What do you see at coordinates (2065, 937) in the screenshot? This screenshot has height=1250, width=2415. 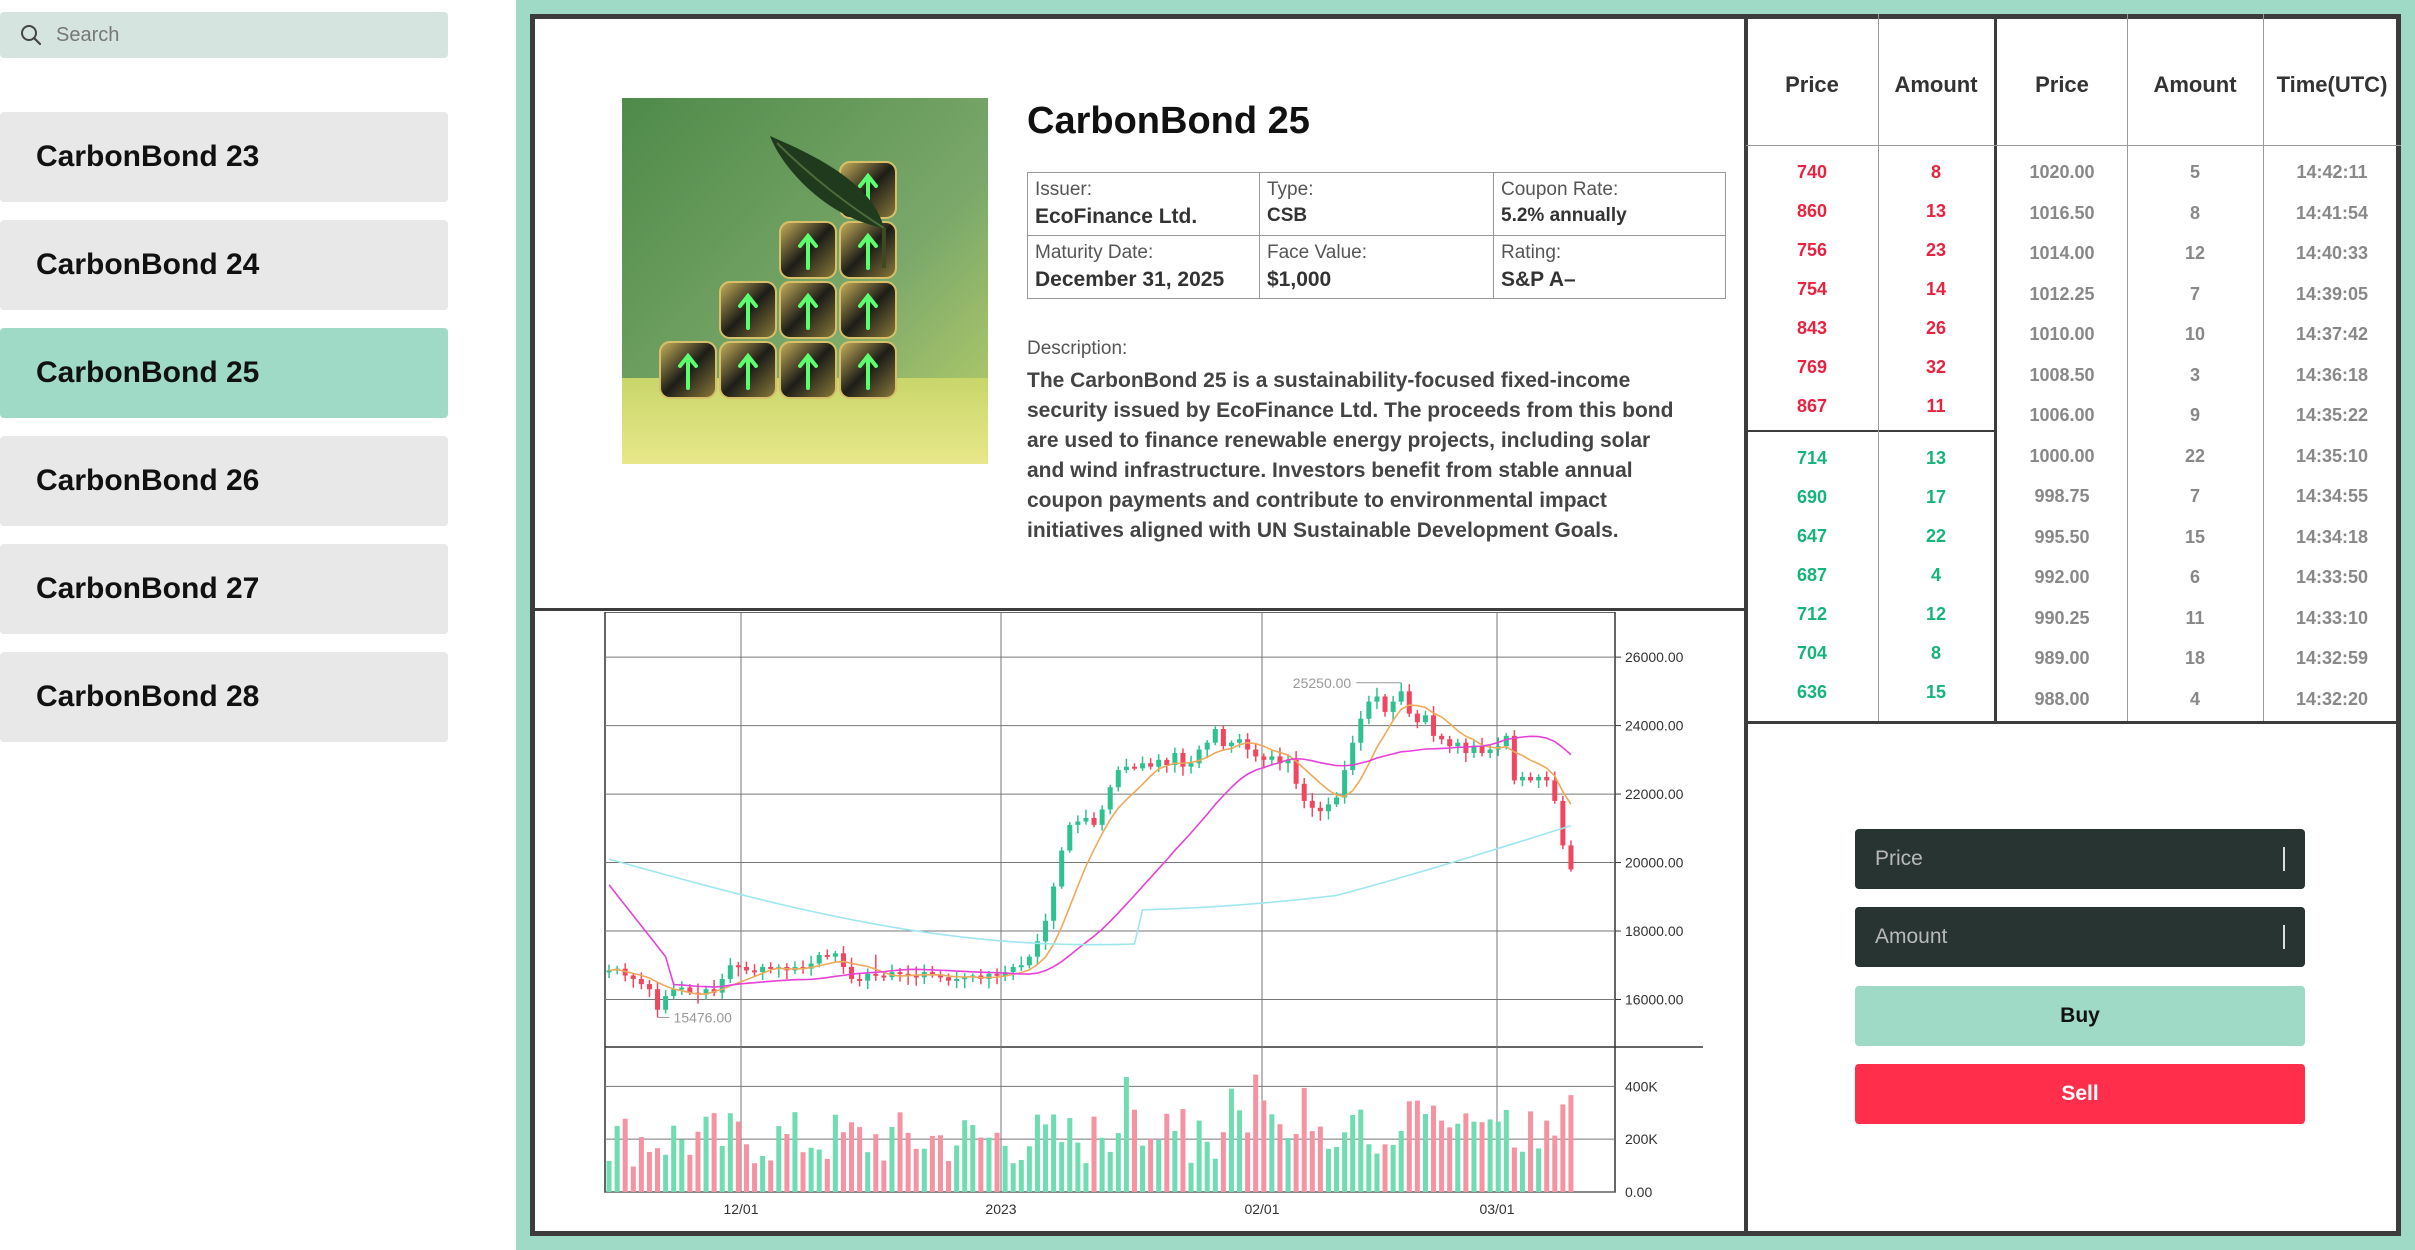 I see `amount-input` at bounding box center [2065, 937].